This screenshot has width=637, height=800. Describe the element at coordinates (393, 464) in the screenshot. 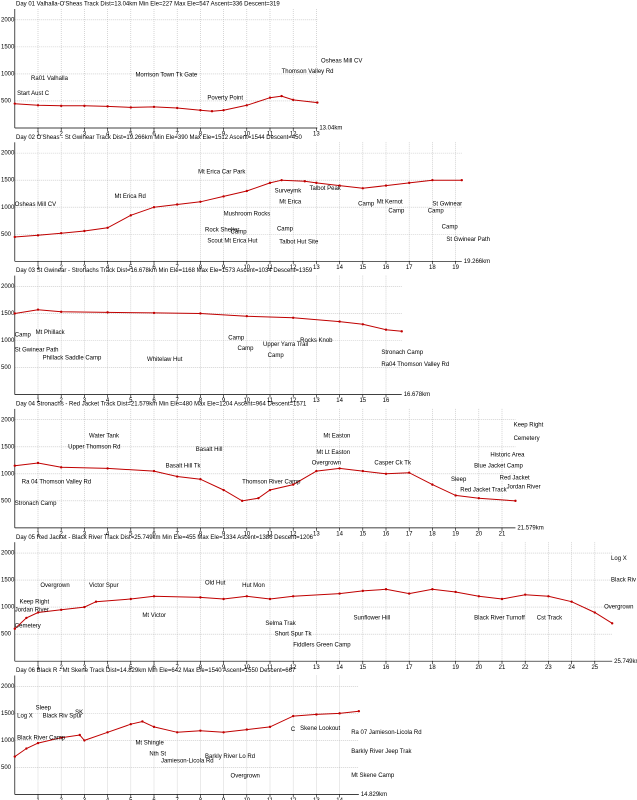

I see `waypoint-label: Casper Ck Tk` at that location.